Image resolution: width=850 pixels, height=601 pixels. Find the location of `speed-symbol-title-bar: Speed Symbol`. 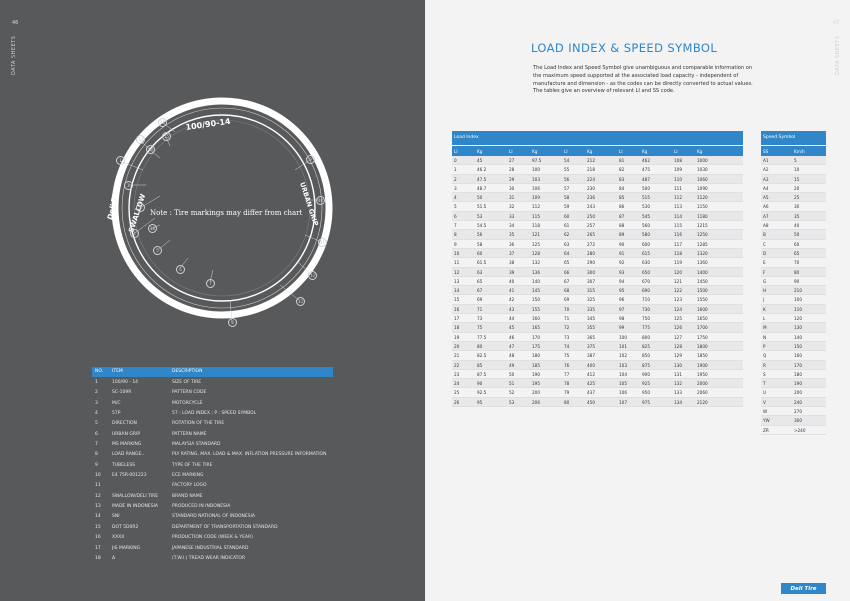

speed-symbol-title-bar: Speed Symbol is located at coordinates (793, 138).